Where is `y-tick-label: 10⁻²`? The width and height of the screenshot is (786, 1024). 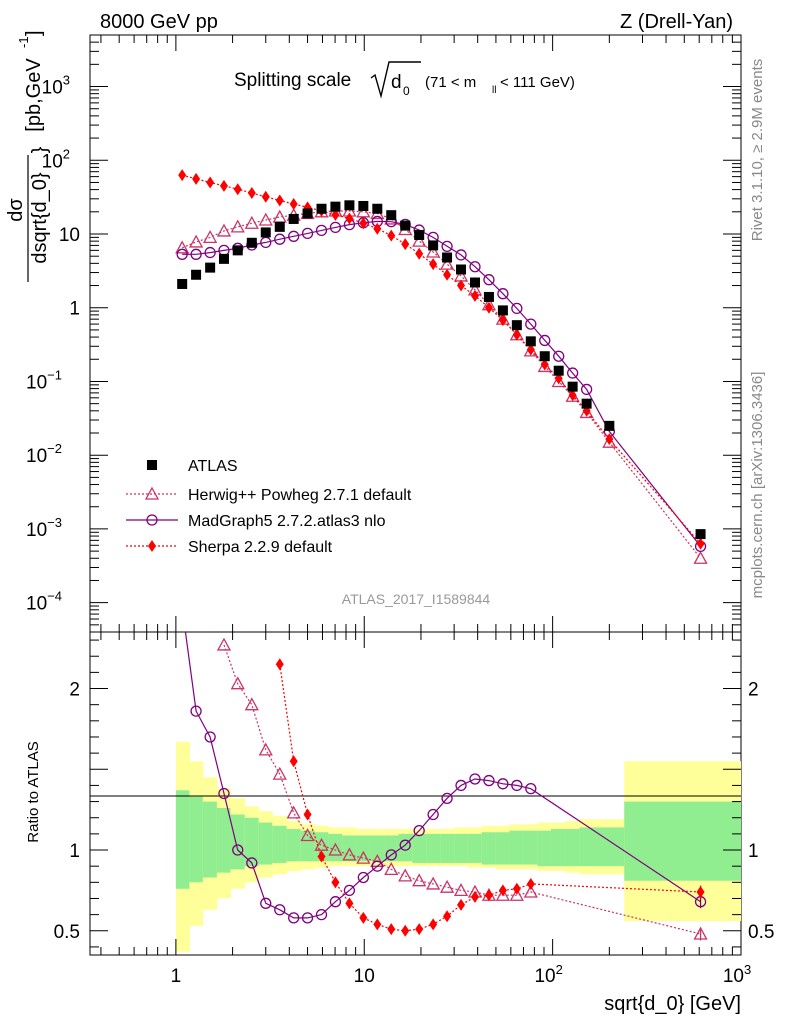
y-tick-label: 10⁻² is located at coordinates (44, 454).